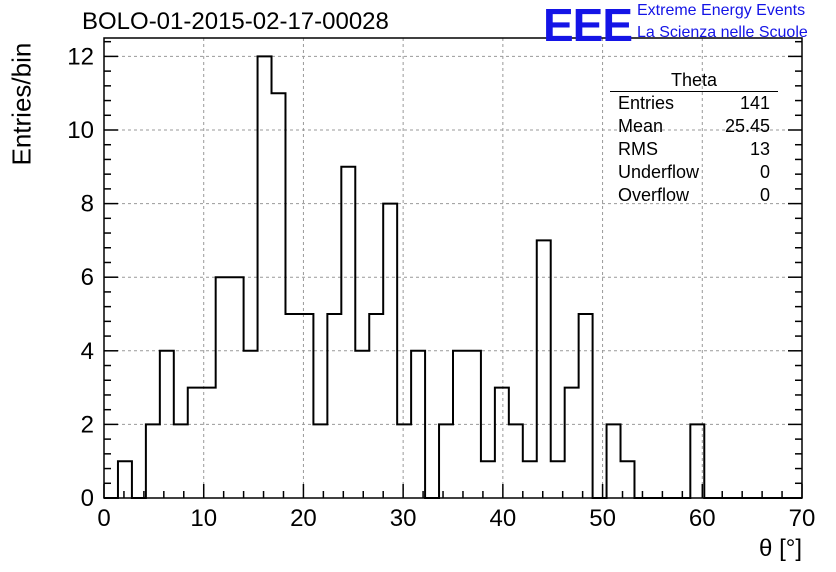 The image size is (836, 572). Describe the element at coordinates (80, 130) in the screenshot. I see `y-tick-label: 10` at that location.